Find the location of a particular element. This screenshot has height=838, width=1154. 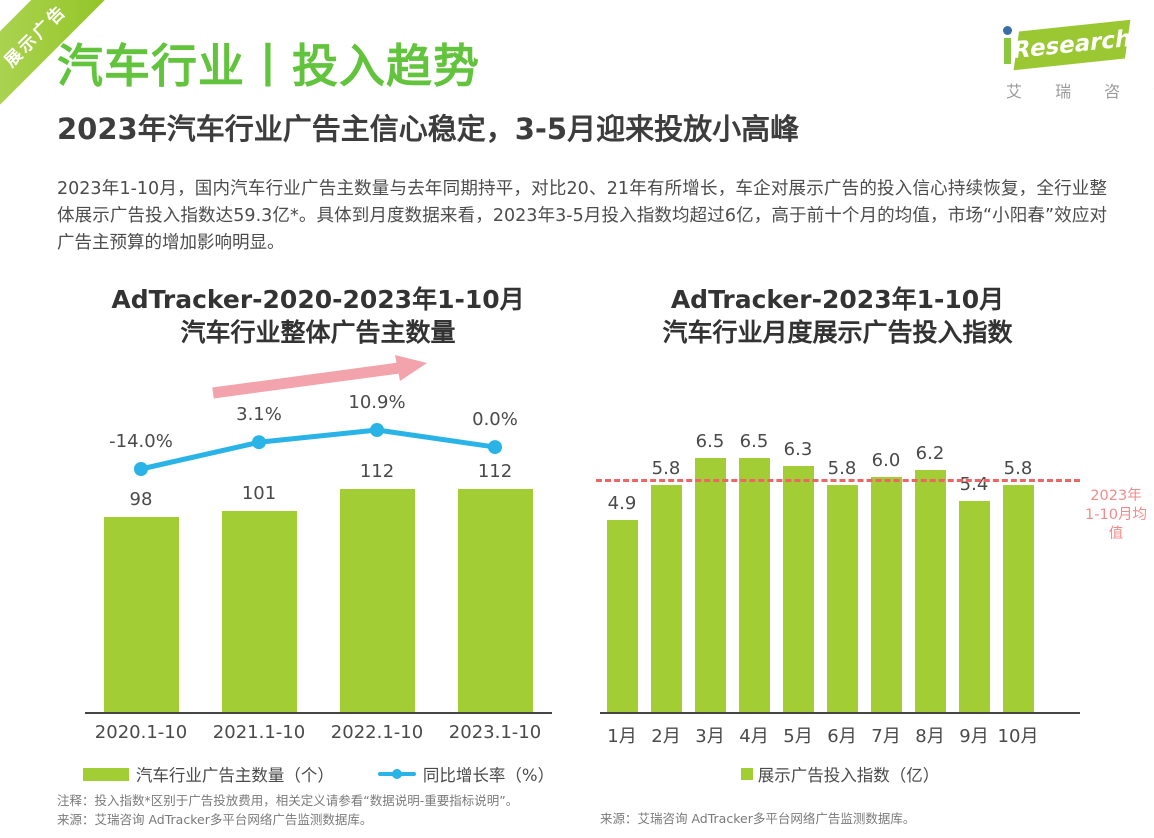

trend-up-arrow-icon is located at coordinates (319, 377).